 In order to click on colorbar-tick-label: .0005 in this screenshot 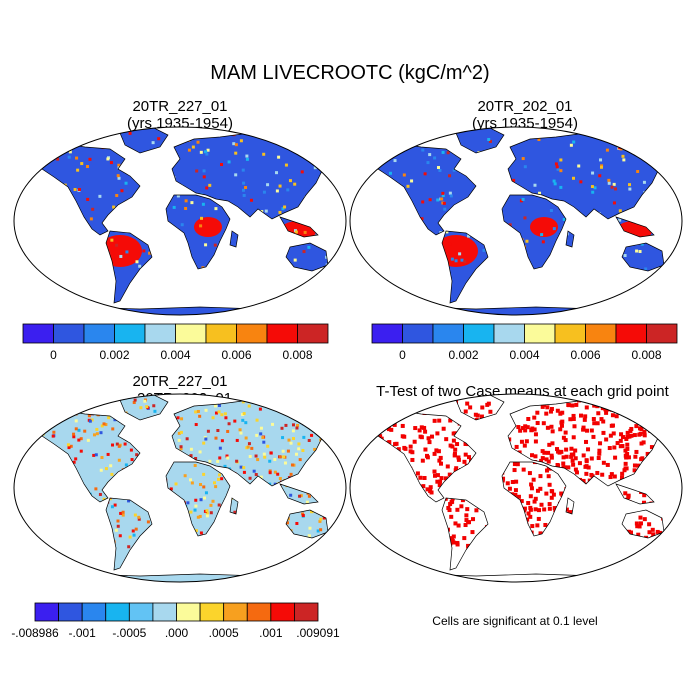, I will do `click(224, 633)`.